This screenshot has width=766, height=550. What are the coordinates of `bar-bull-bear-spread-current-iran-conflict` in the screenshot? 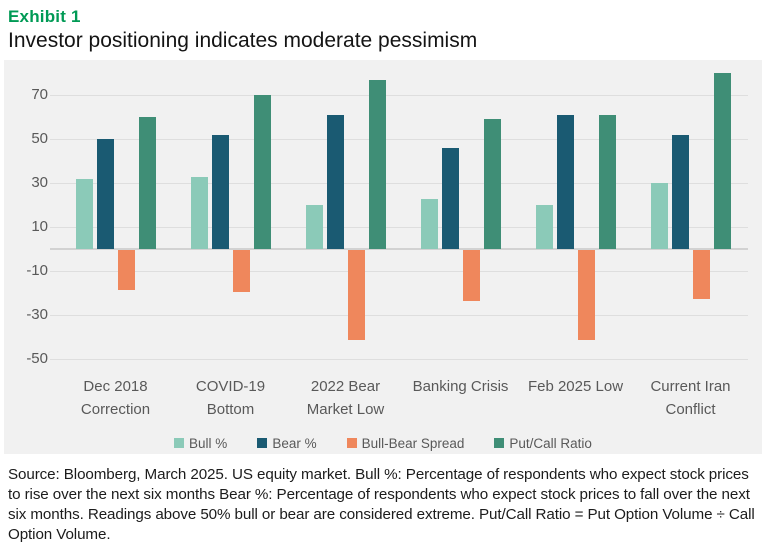 It's located at (701, 274).